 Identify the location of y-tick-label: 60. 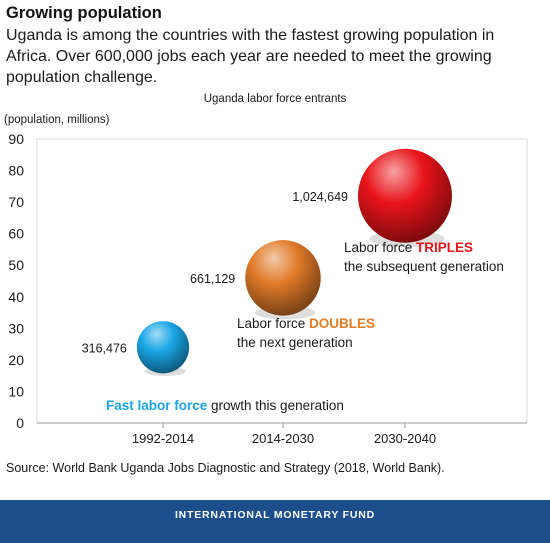
(16, 234).